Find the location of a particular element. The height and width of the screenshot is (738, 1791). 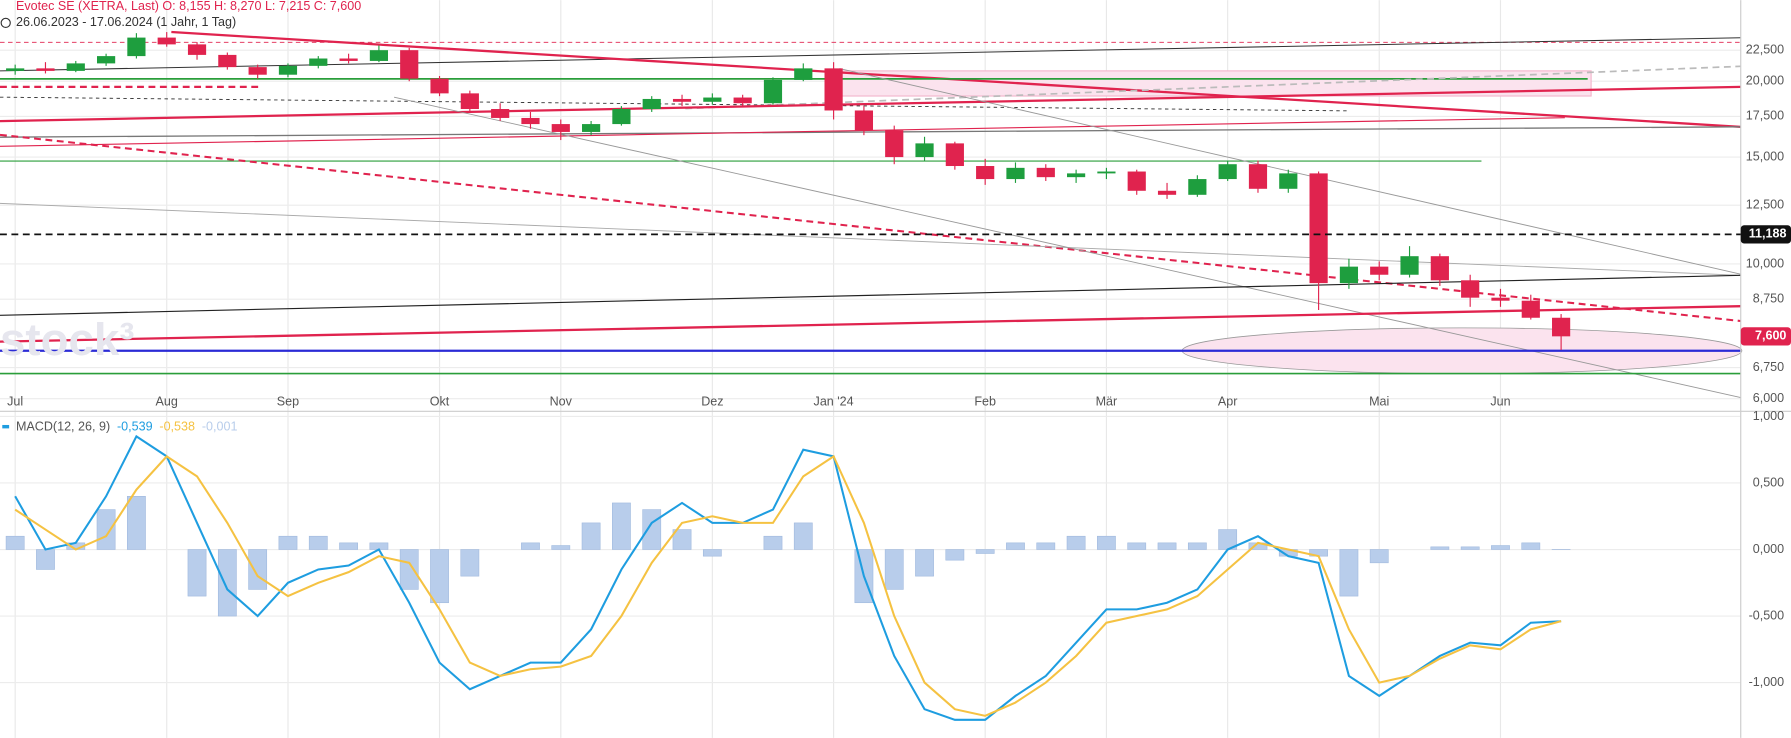

y-tick-label: 0,500 is located at coordinates (1768, 482).